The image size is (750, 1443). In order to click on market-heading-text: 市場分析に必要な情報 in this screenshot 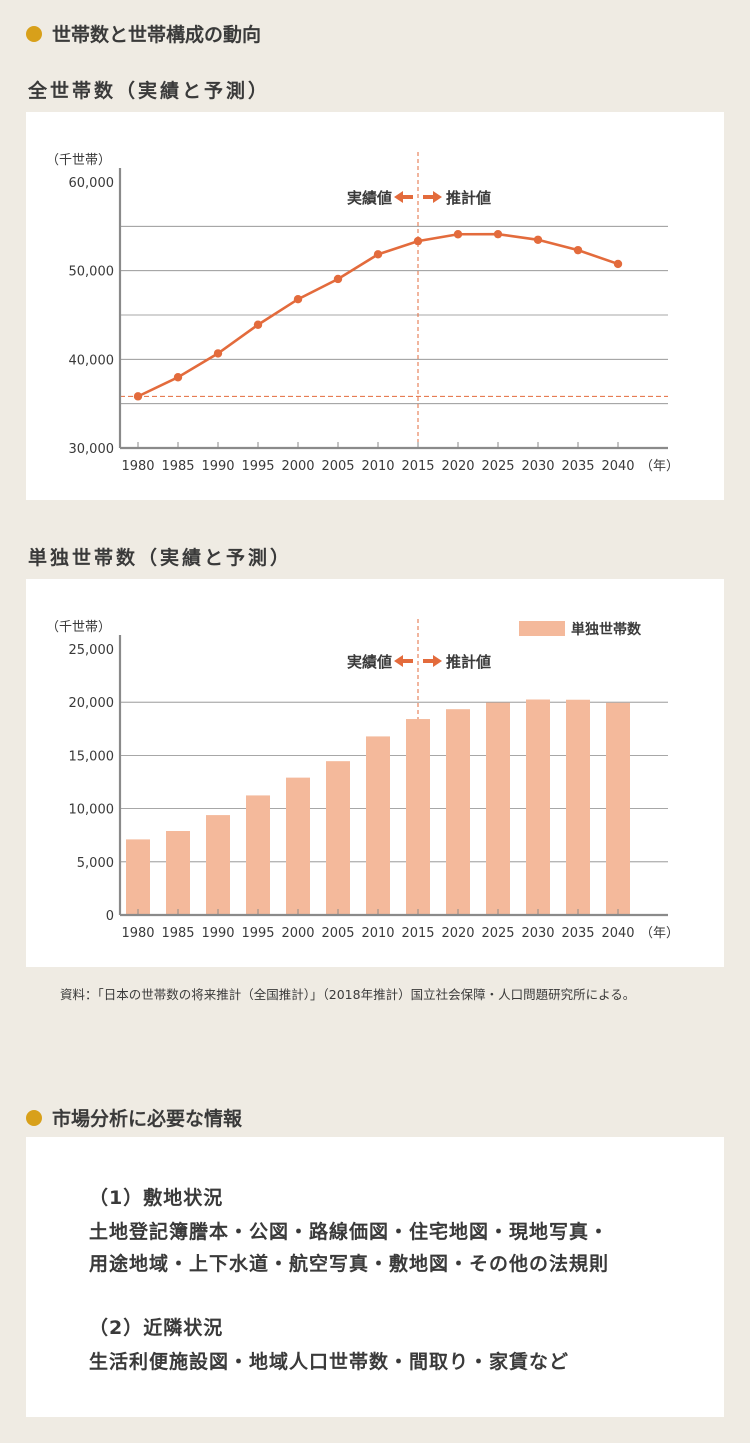, I will do `click(147, 1119)`.